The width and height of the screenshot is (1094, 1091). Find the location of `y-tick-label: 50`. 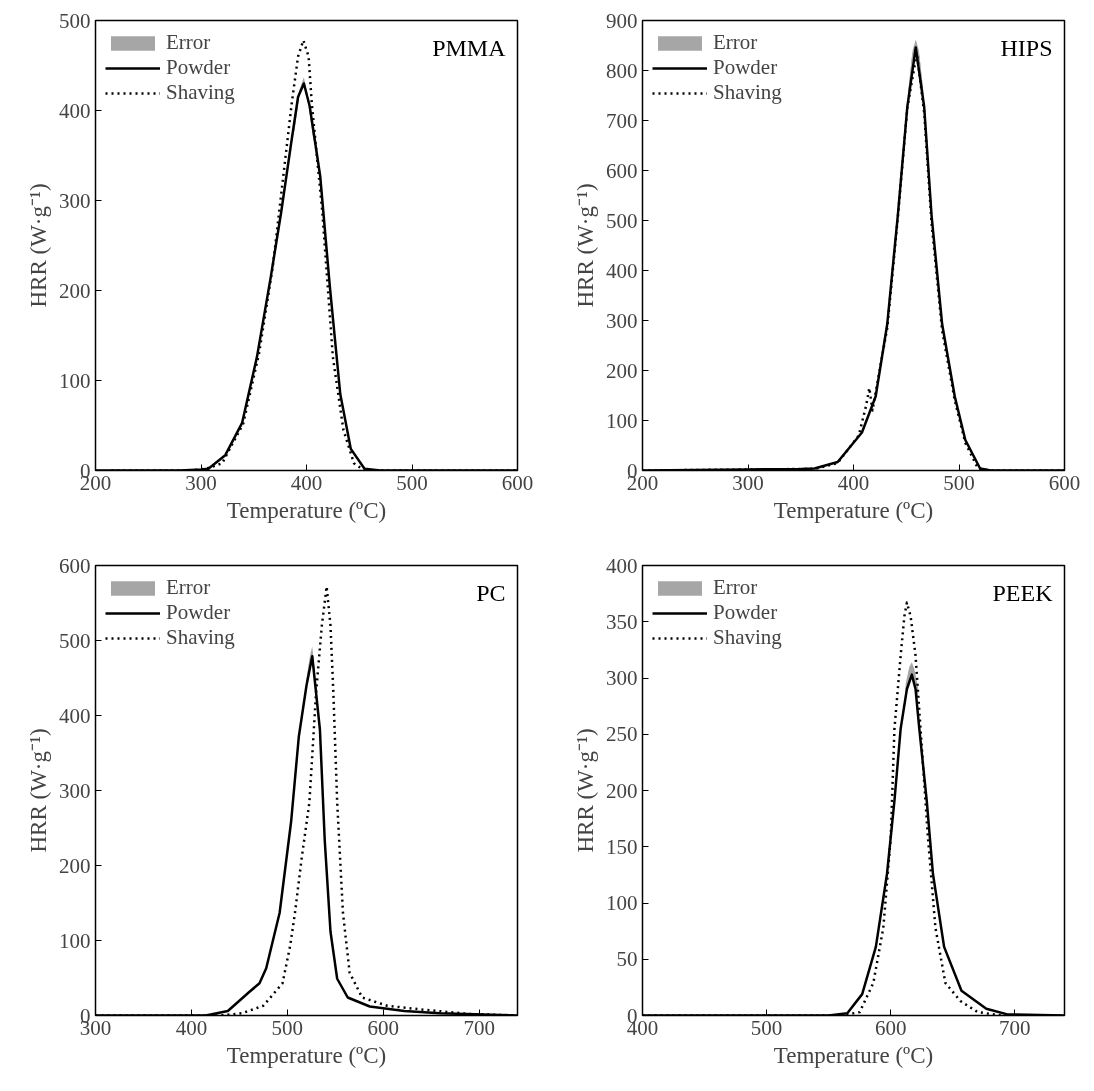

y-tick-label: 50 is located at coordinates (627, 959).